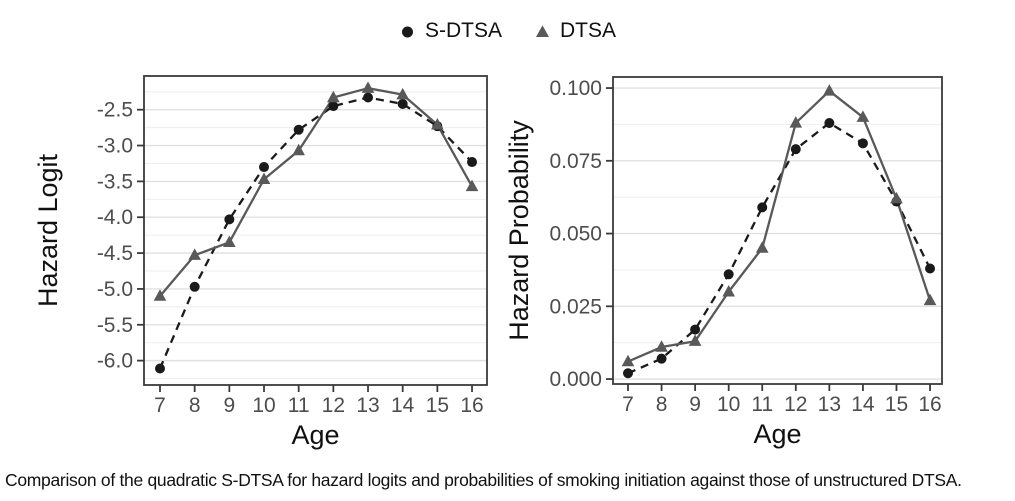  Describe the element at coordinates (115, 361) in the screenshot. I see `svg-text: -6.0` at that location.